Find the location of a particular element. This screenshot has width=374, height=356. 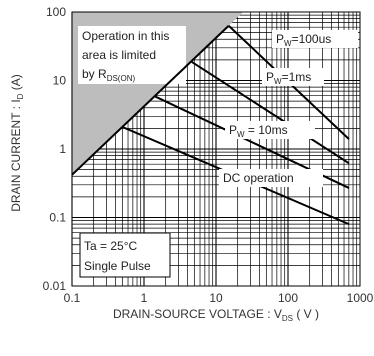

condition-pulse: Single Pulse is located at coordinates (117, 266).